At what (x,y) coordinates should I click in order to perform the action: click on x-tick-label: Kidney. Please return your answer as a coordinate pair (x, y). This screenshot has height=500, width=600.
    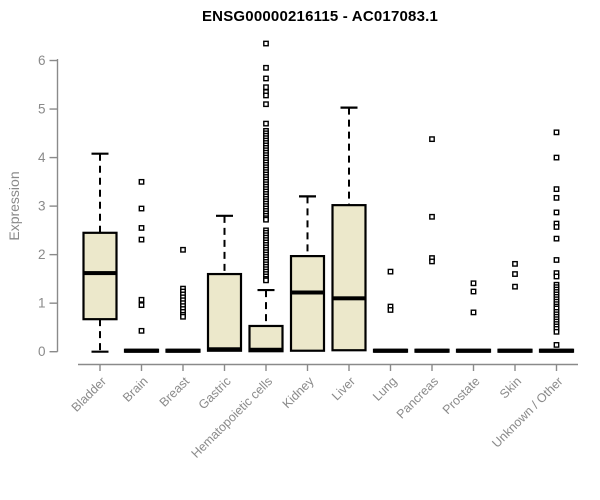
    Looking at the image, I should click on (298, 392).